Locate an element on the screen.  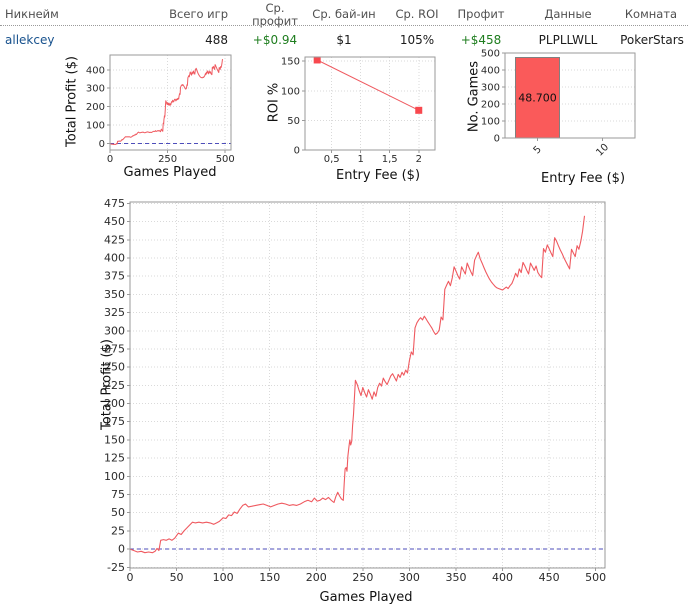
svg-text: 48.700 is located at coordinates (537, 98).